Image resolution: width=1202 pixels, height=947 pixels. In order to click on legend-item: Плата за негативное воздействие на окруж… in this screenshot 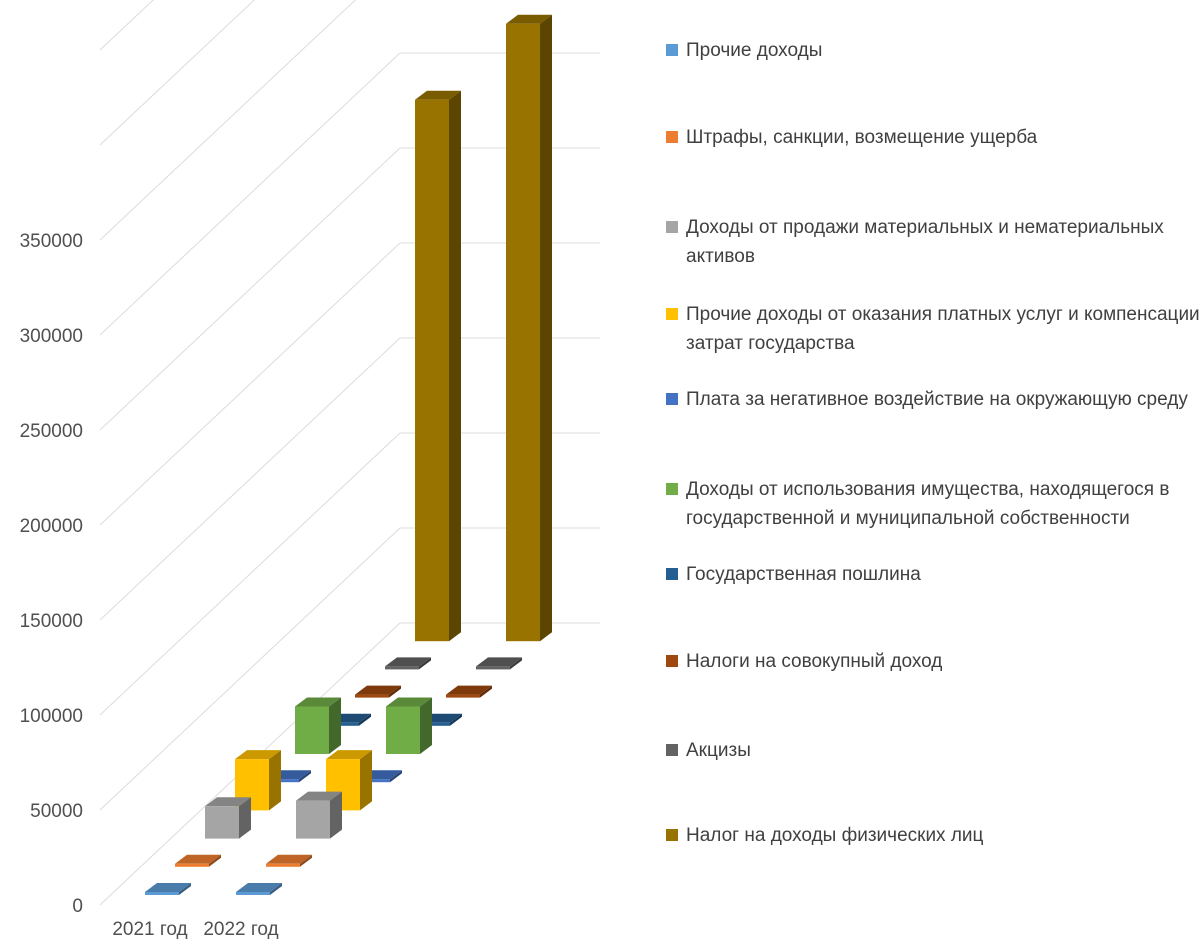, I will do `click(932, 399)`.